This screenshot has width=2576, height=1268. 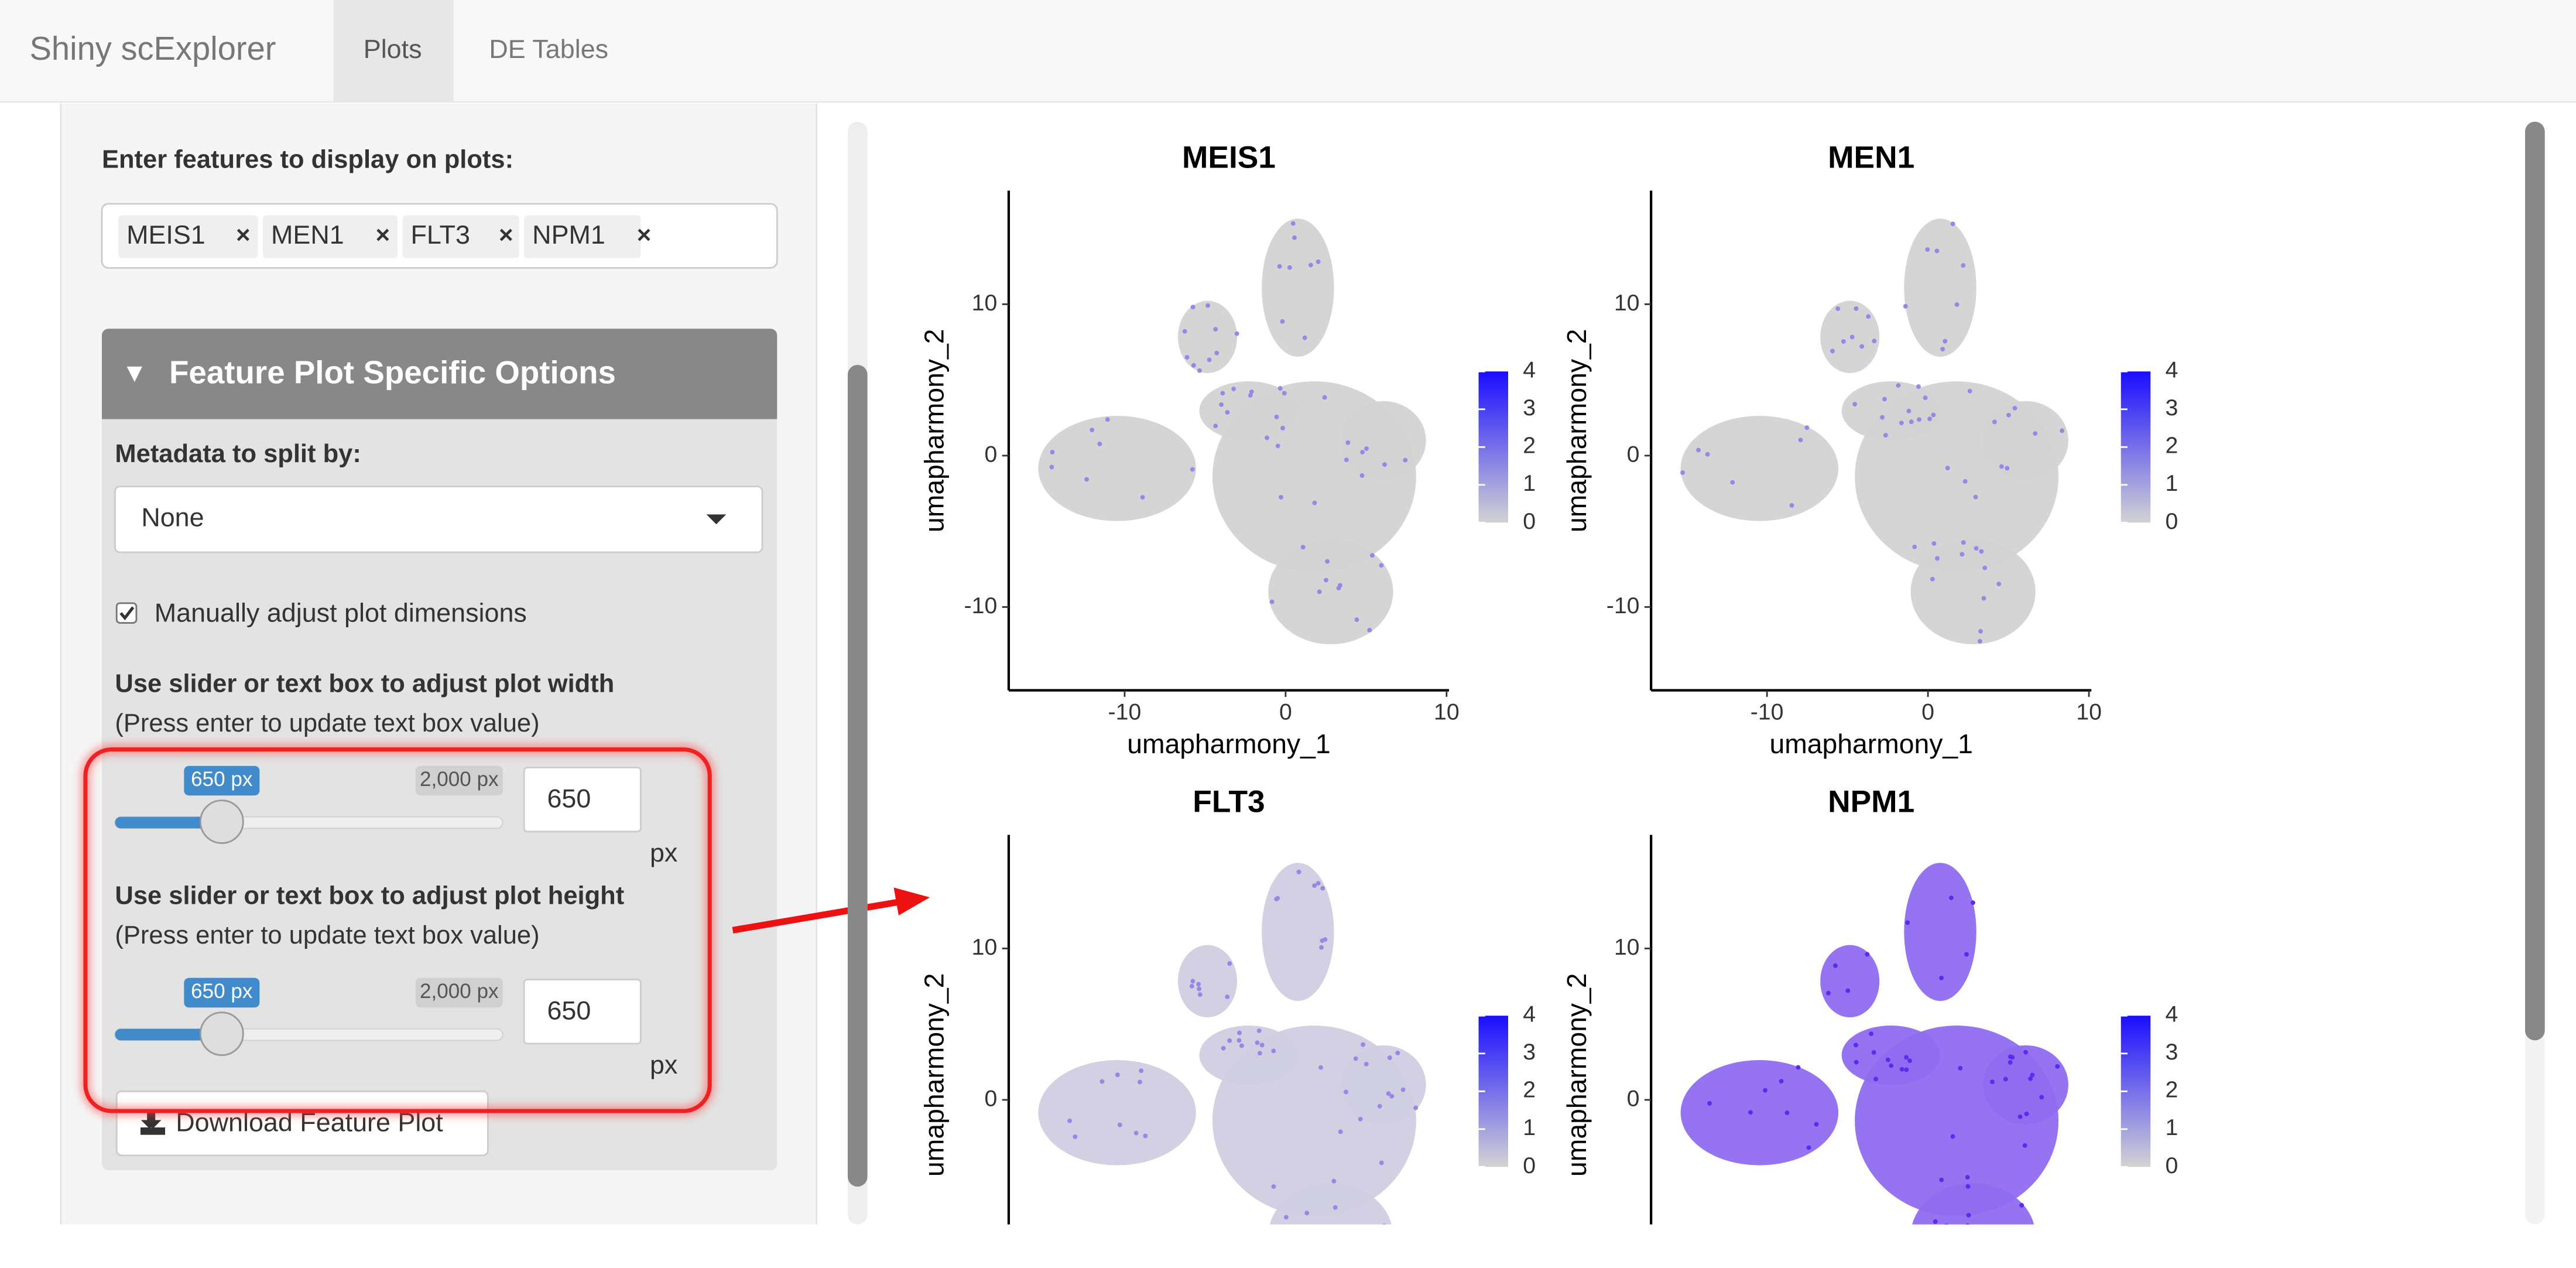 What do you see at coordinates (459, 780) in the screenshot?
I see `max-bubble` at bounding box center [459, 780].